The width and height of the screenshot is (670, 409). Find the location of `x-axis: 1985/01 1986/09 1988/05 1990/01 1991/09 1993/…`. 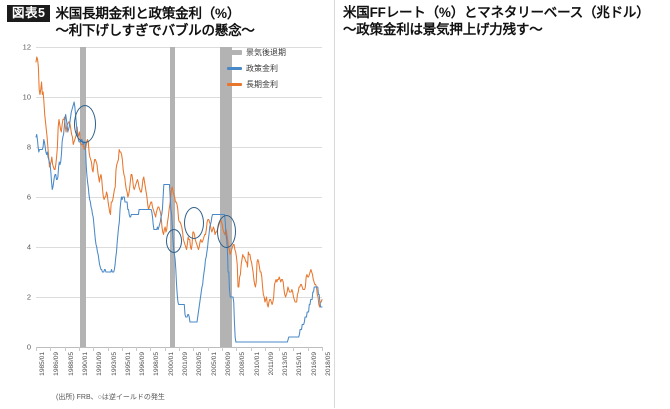

x-axis: 1985/01 1986/09 1988/05 1990/01 1991/09 1993/… is located at coordinates (184, 377).